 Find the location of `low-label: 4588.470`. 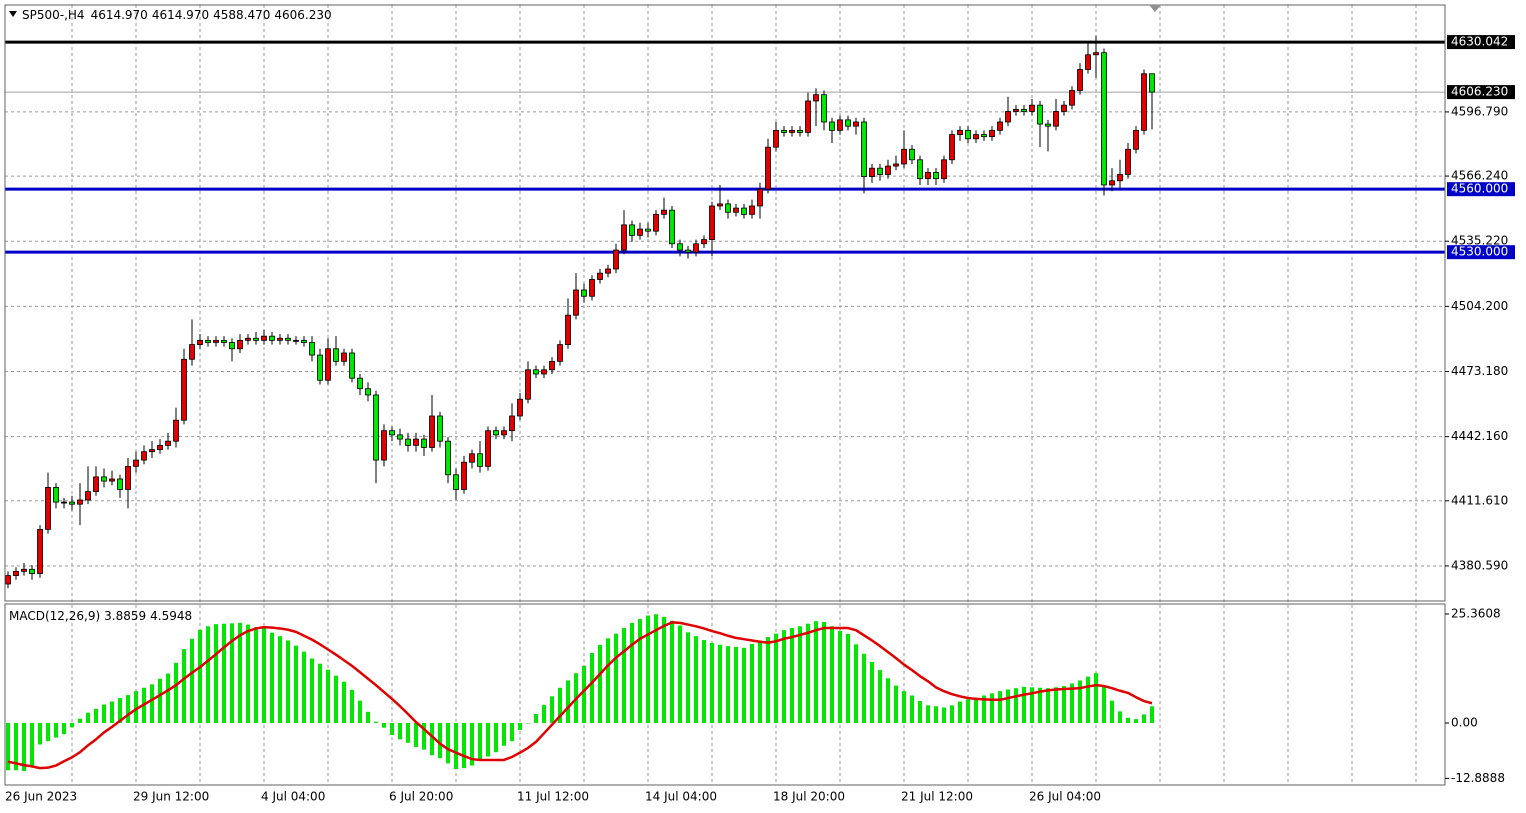

low-label: 4588.470 is located at coordinates (241, 15).